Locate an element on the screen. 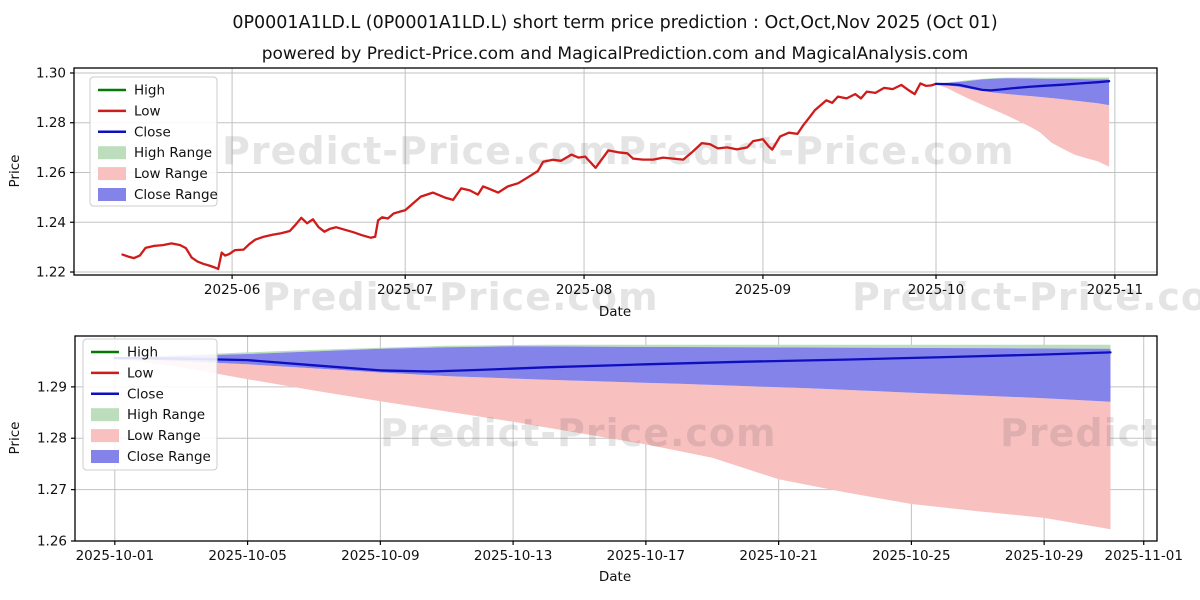  y-tick-label: 1.24 is located at coordinates (51, 223).